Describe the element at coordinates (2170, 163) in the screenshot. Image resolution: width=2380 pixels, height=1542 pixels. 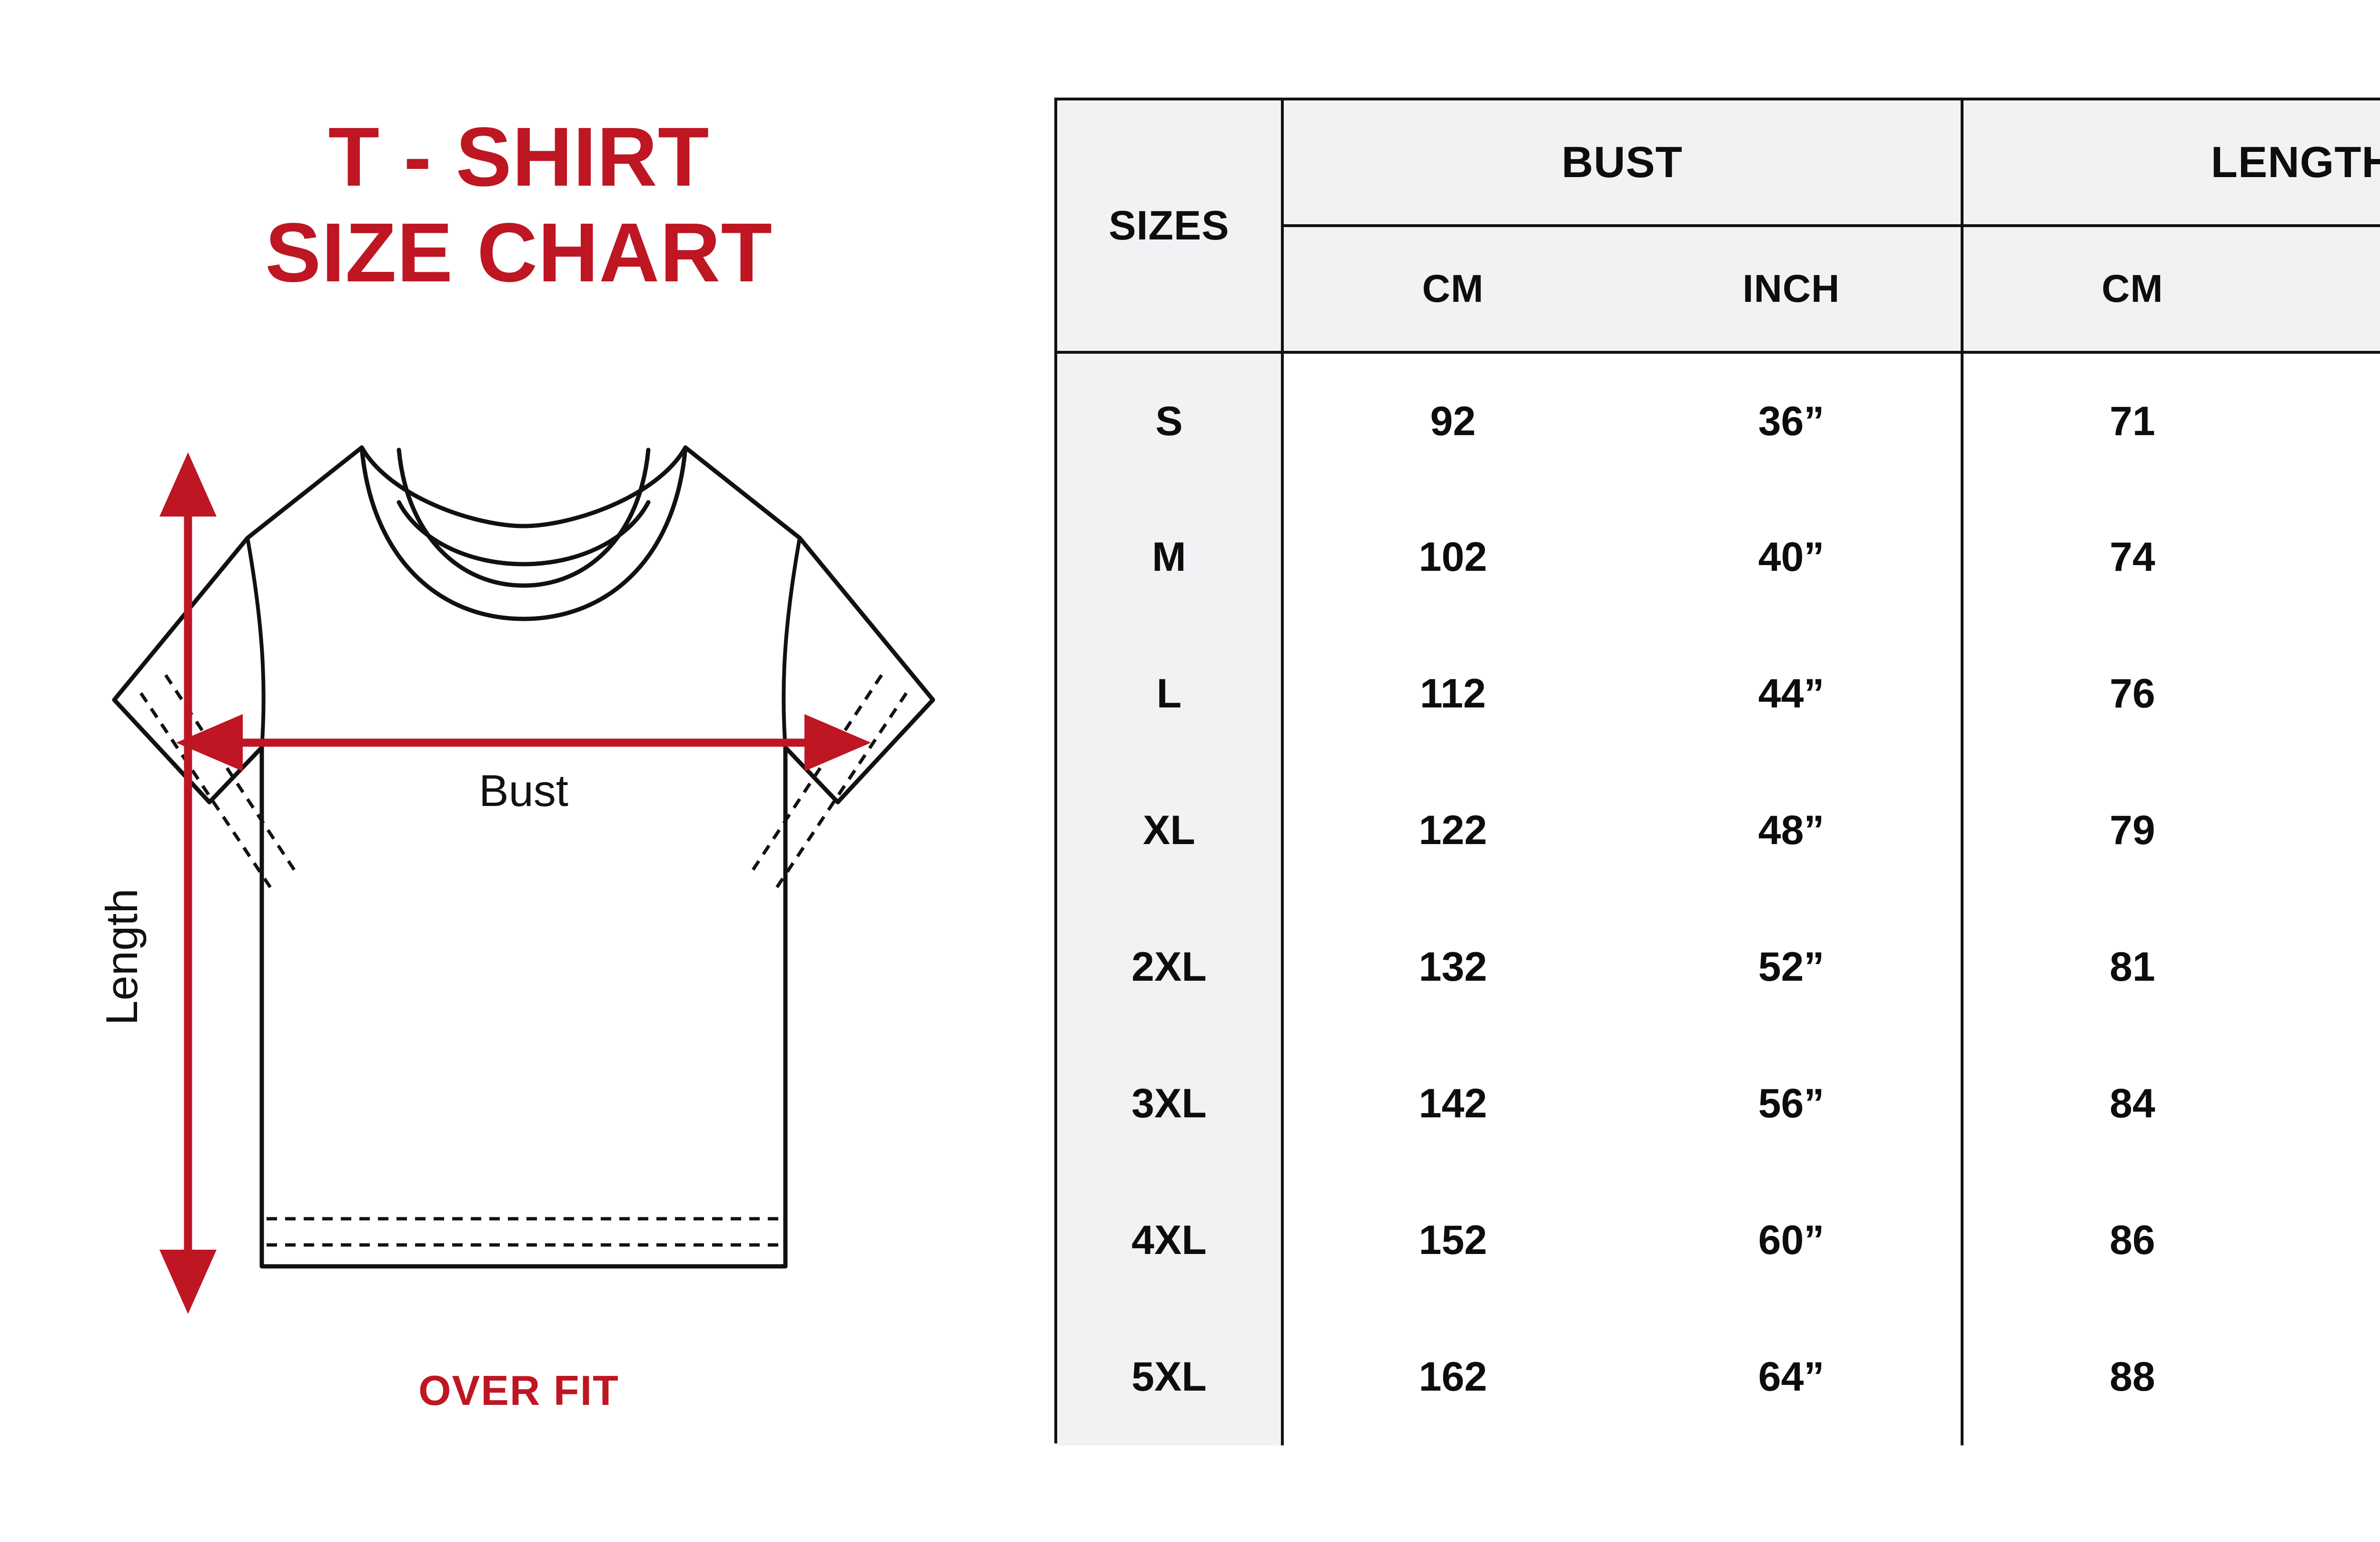
I see `column-group-header-length: LENGTH` at that location.